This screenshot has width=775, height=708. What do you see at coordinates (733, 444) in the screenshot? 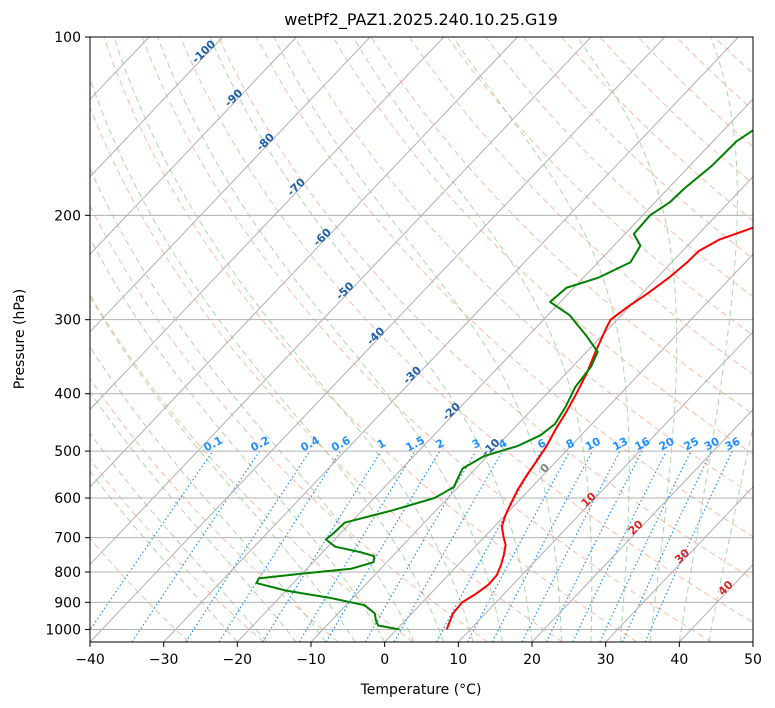
I see `mixing-ratio-label: 36` at bounding box center [733, 444].